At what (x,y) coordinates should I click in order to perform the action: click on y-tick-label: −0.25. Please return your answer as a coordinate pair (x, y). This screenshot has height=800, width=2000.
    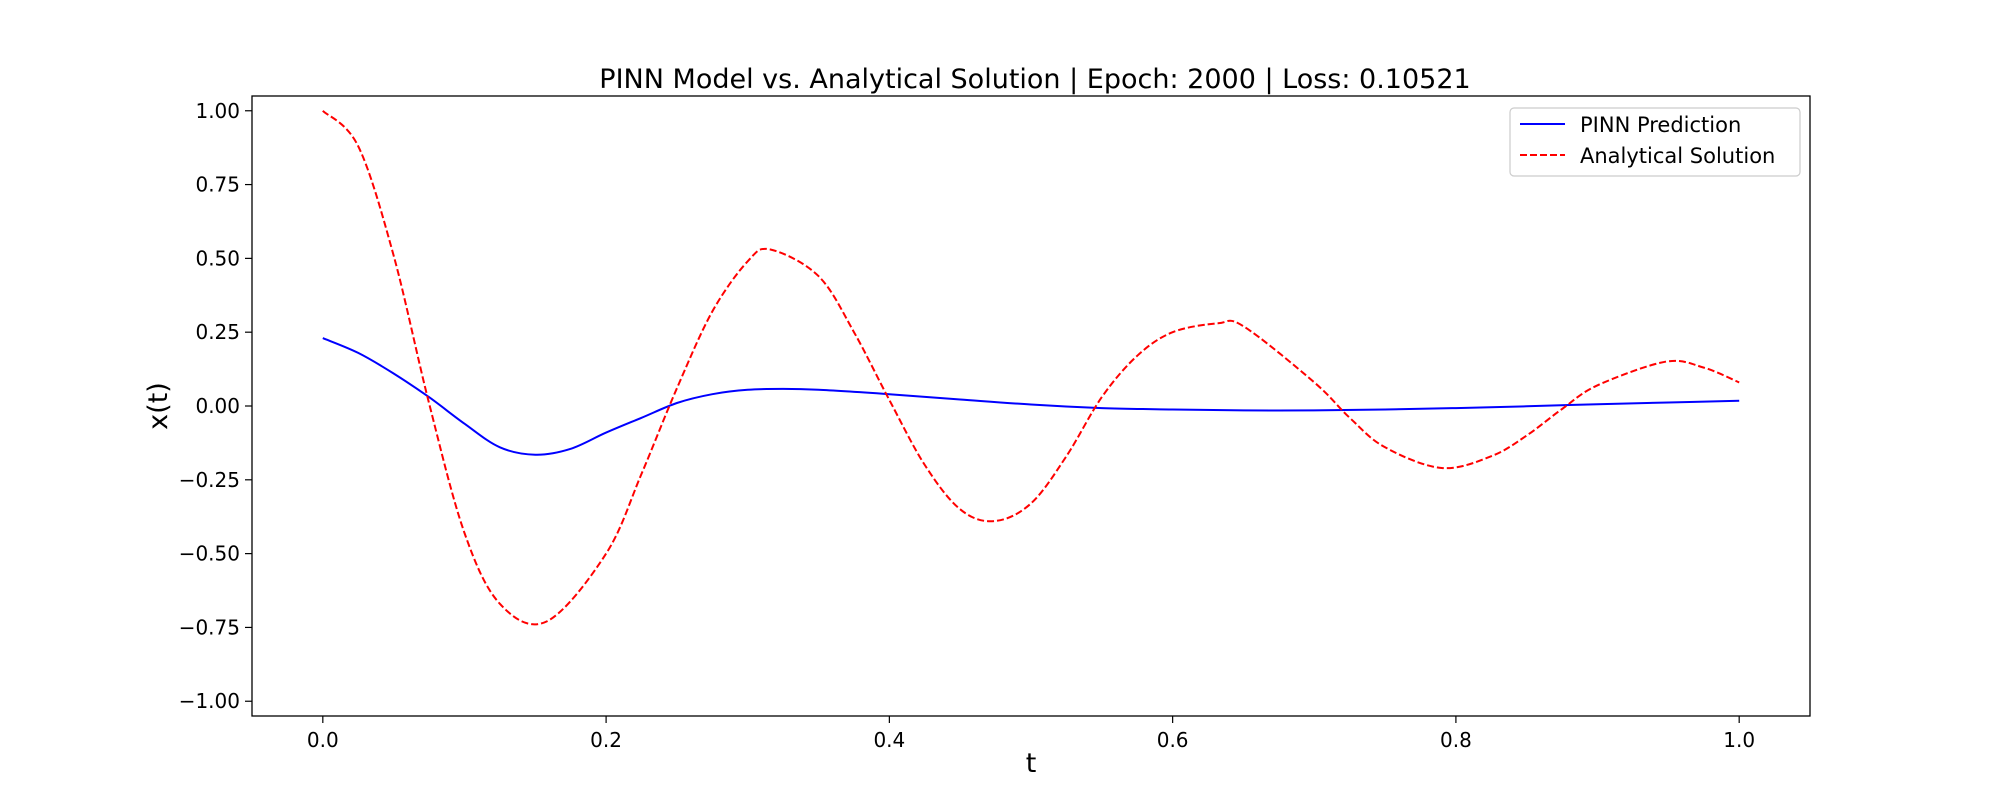
    Looking at the image, I should click on (209, 480).